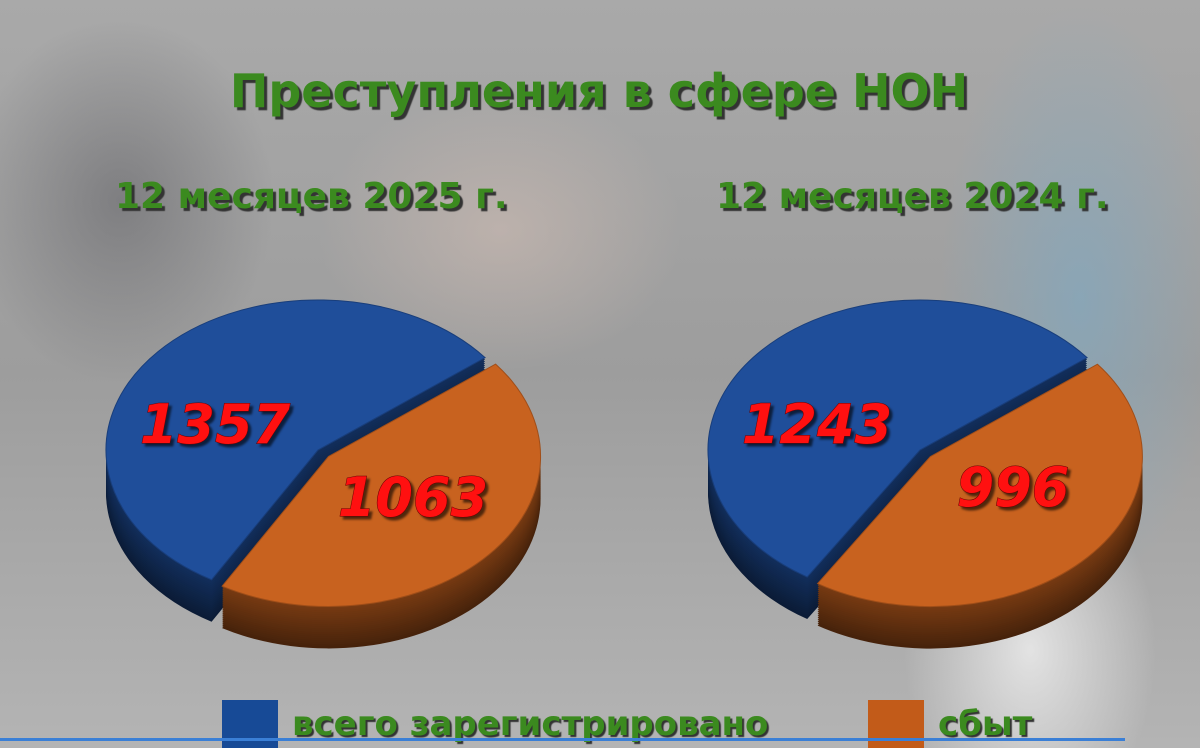  Describe the element at coordinates (912, 196) in the screenshot. I see `chart-title-2024: 12 месяцев 2024 г.` at that location.